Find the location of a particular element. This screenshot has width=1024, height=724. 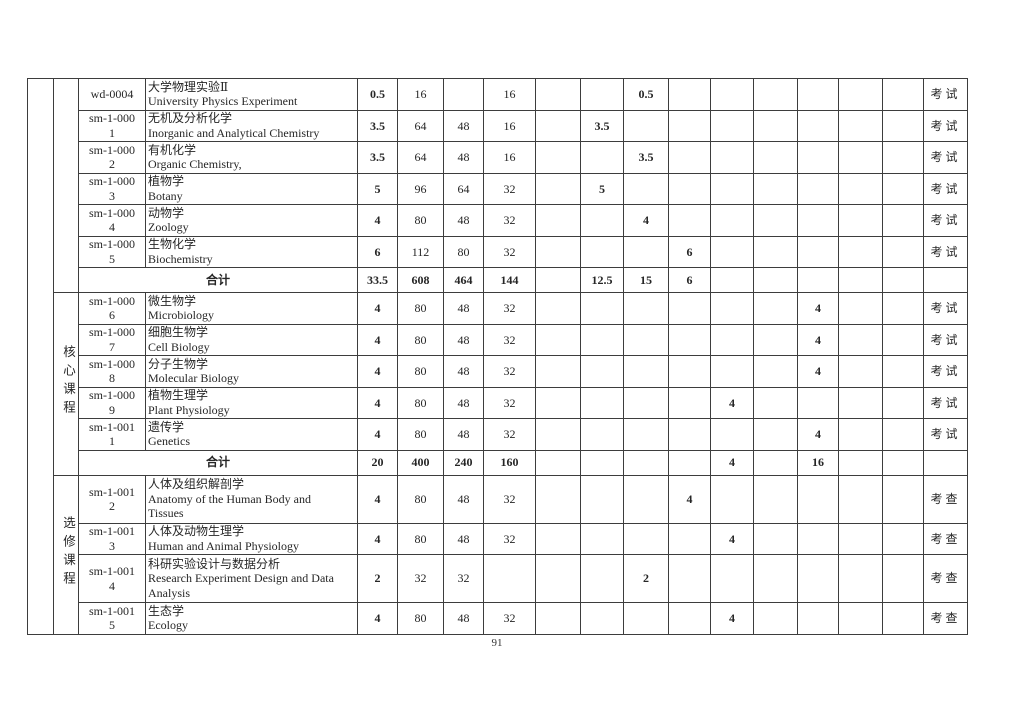

course-code: sm-1-001 4 is located at coordinates (112, 578).